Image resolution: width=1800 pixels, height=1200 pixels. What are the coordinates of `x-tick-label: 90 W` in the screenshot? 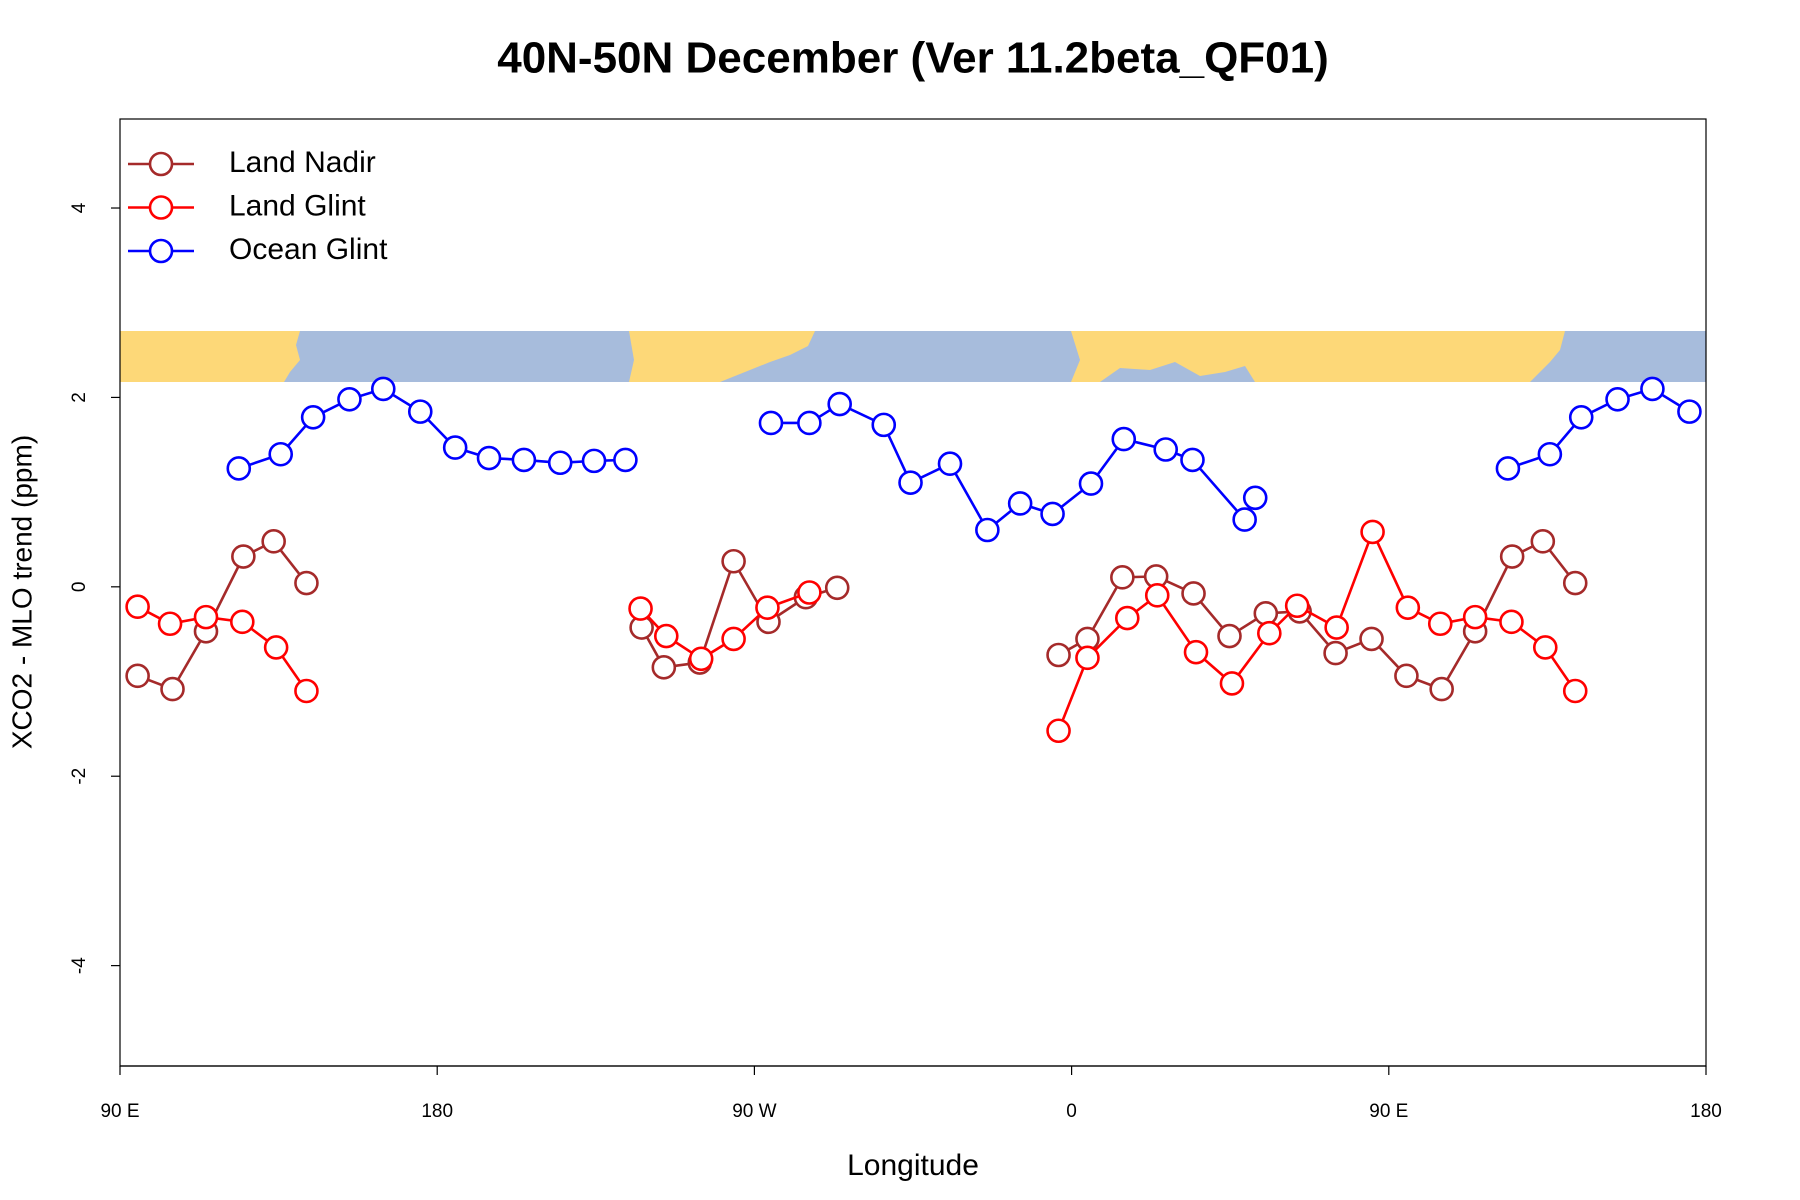 It's located at (754, 1111).